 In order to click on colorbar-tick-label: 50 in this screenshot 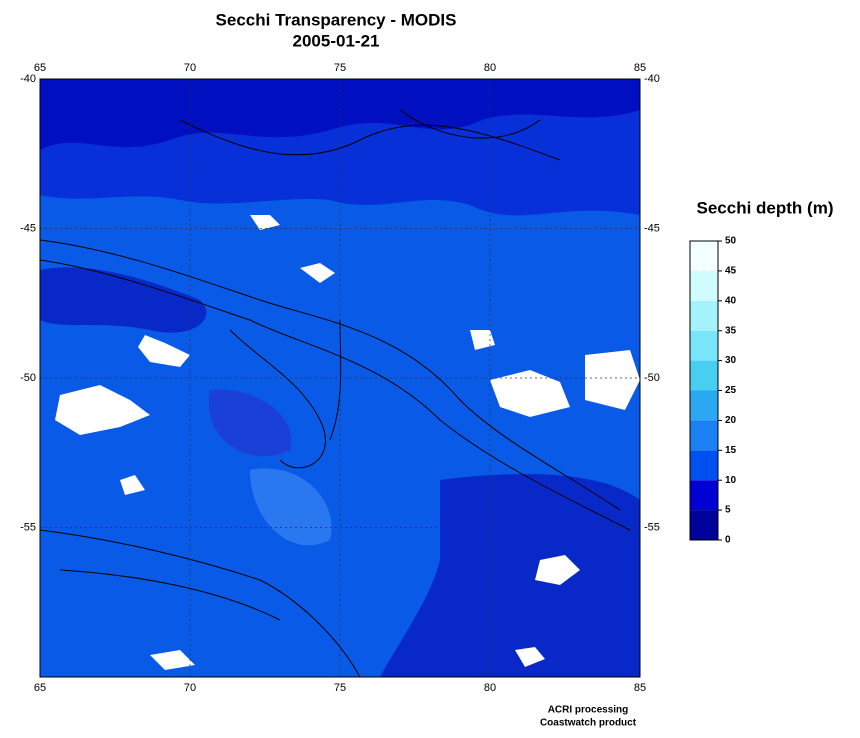, I will do `click(731, 241)`.